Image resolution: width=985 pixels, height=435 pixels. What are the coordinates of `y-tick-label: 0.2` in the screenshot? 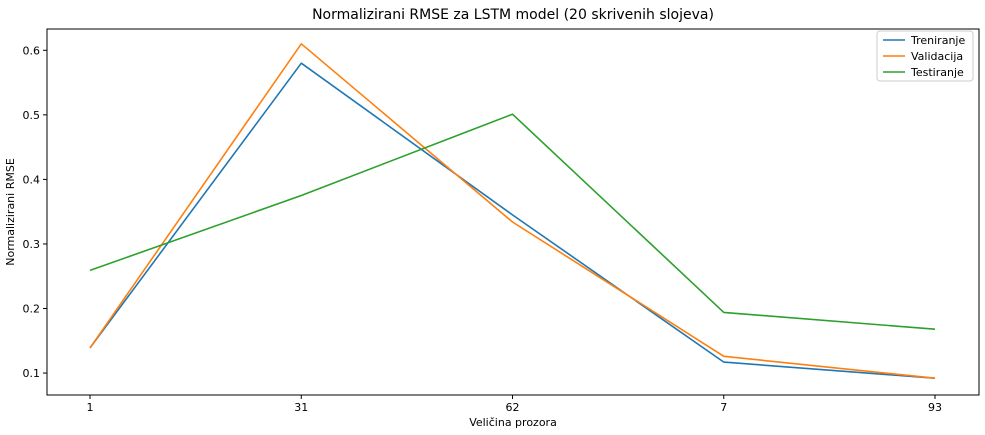 It's located at (32, 309).